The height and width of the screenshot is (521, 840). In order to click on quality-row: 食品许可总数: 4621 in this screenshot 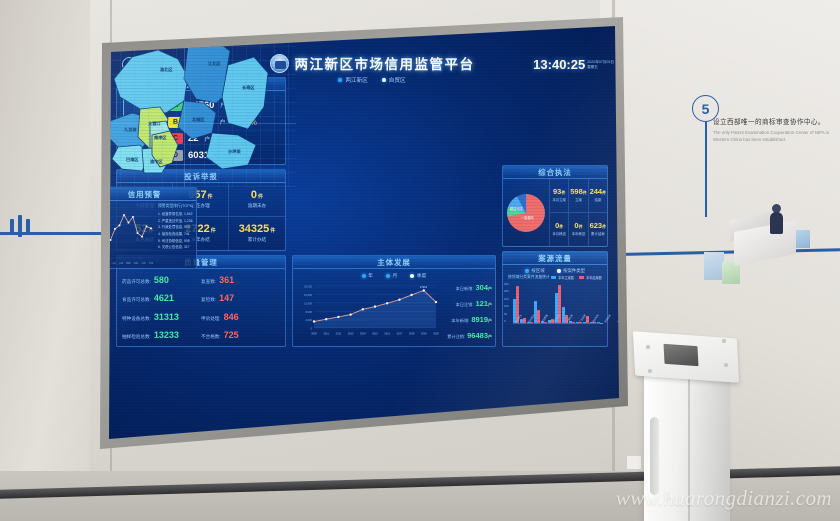, I will do `click(161, 298)`.